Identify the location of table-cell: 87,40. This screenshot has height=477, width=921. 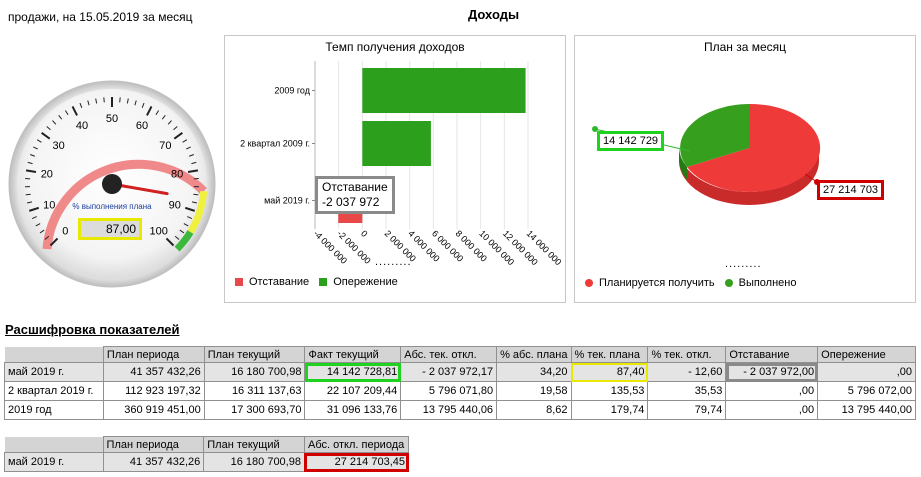
(609, 372).